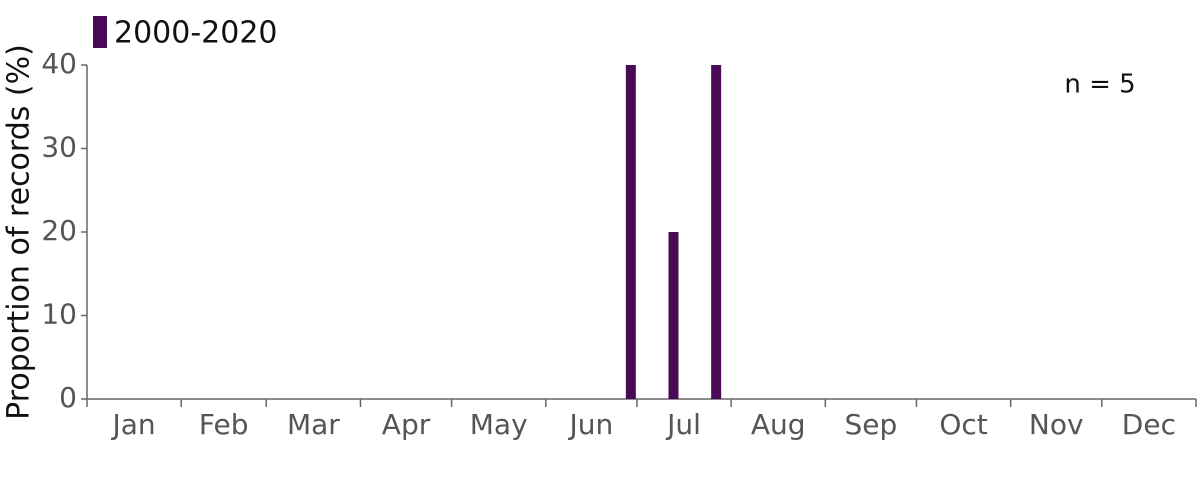 This screenshot has width=1200, height=480. What do you see at coordinates (68, 397) in the screenshot?
I see `y-tick-label: 0` at bounding box center [68, 397].